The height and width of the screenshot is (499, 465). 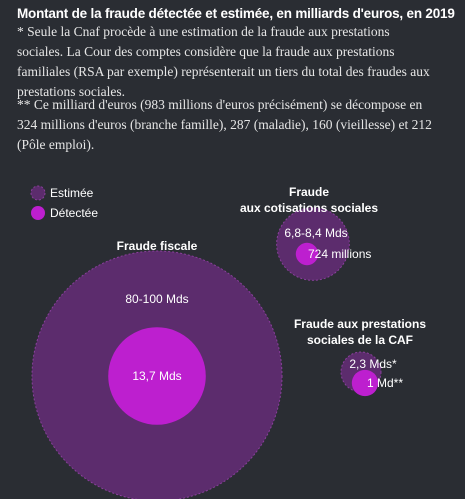 I want to click on group-name-3: sociales de la CAF, so click(x=360, y=340).